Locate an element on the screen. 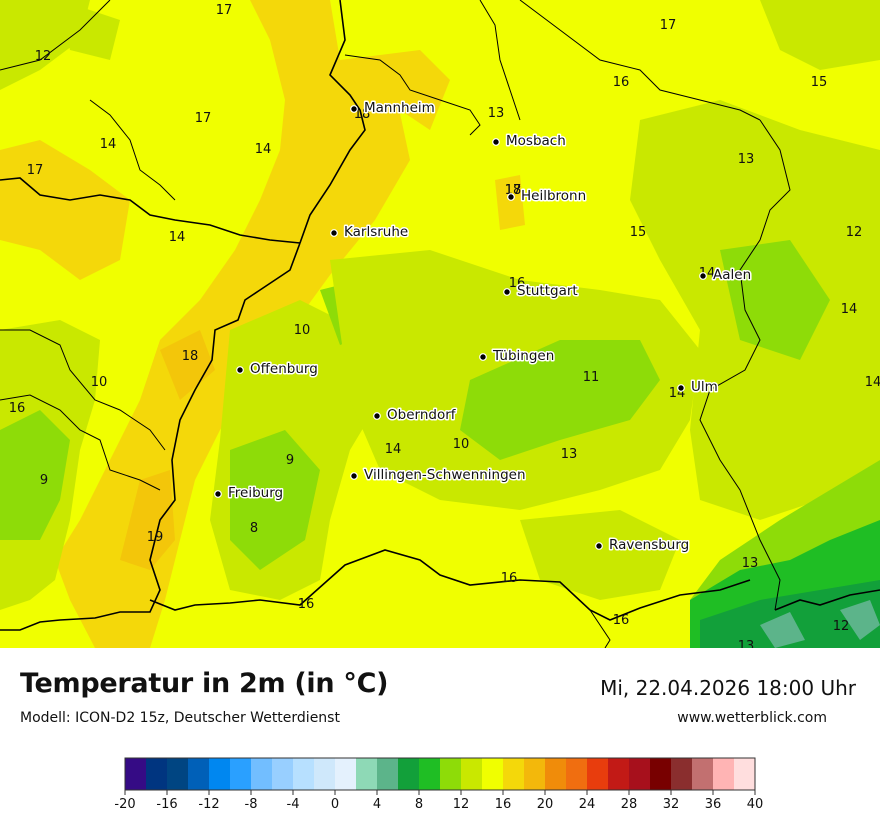  cool-zone-south is located at coordinates (600, 555).